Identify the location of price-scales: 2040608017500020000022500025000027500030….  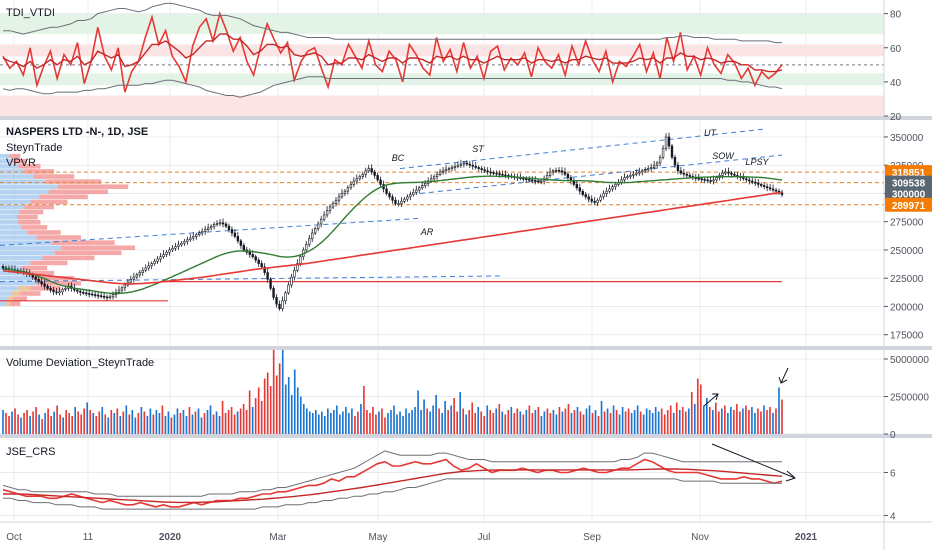
(908, 266).